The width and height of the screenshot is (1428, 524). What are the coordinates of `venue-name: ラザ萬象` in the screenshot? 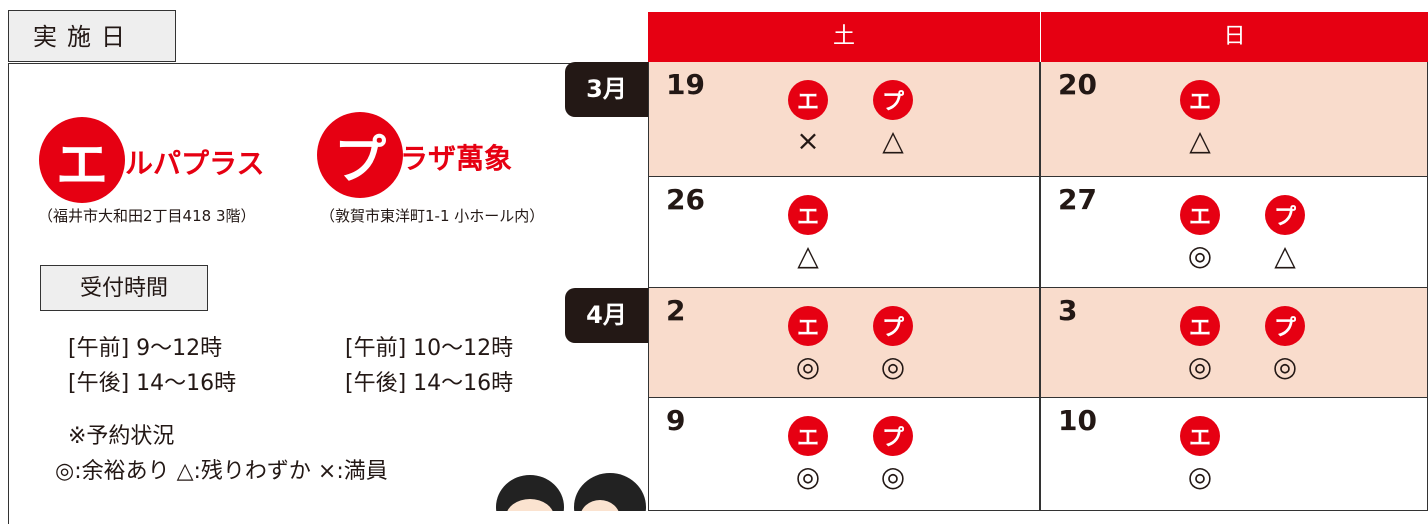 It's located at (456, 158).